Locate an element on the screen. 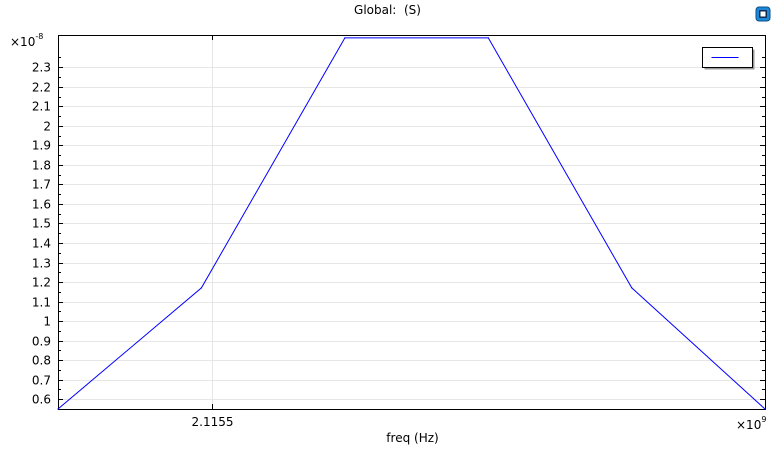  y-tick-label: 0.8 is located at coordinates (41, 361).